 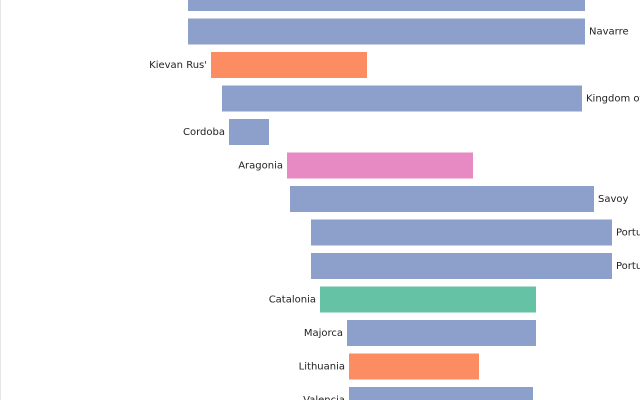 What do you see at coordinates (292, 300) in the screenshot?
I see `bar-label: Catalonia` at bounding box center [292, 300].